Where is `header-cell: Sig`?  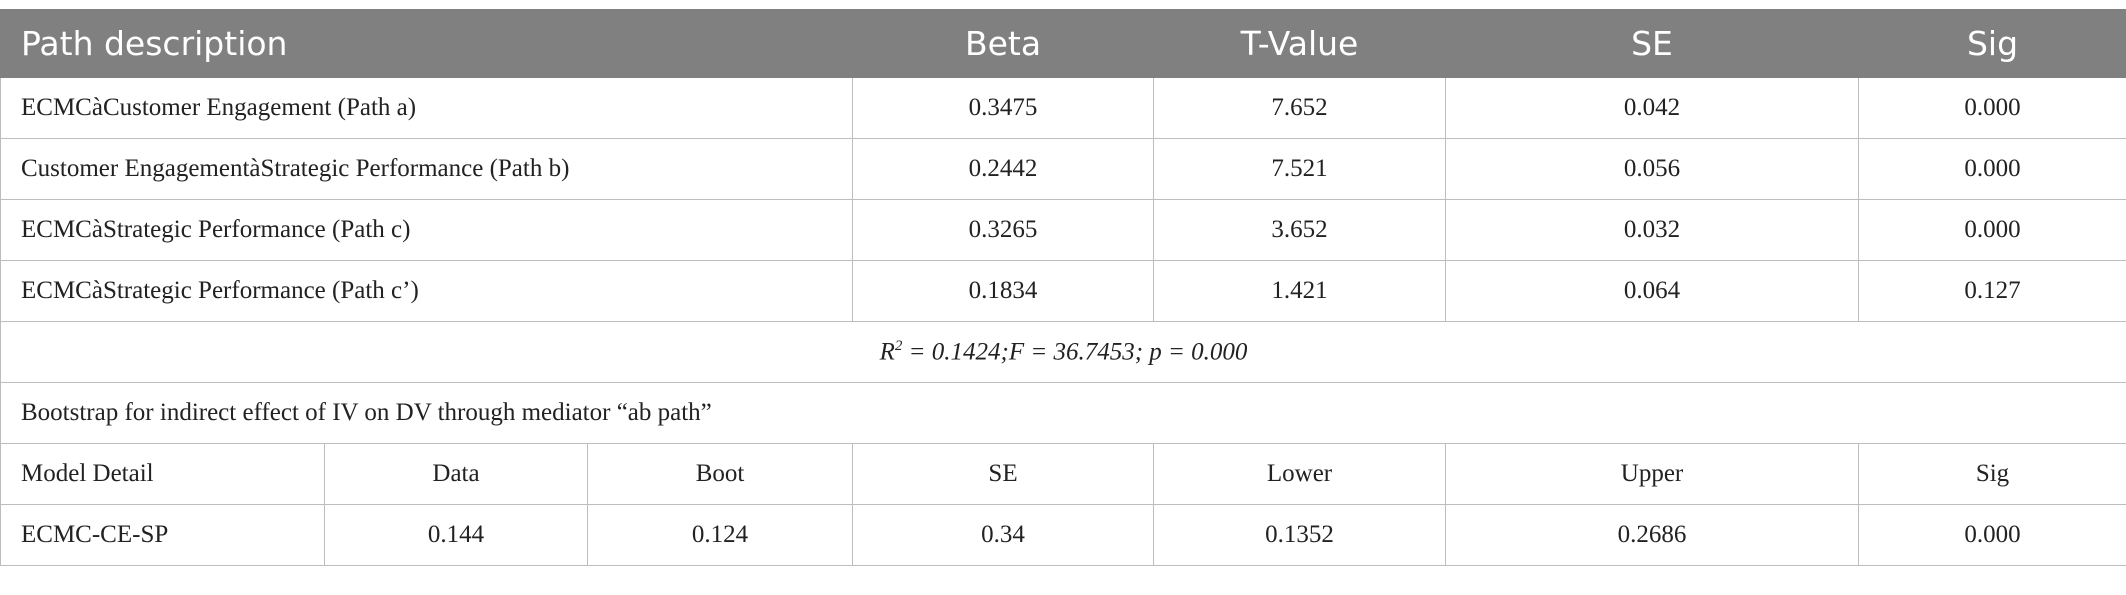
header-cell: Sig is located at coordinates (1992, 44).